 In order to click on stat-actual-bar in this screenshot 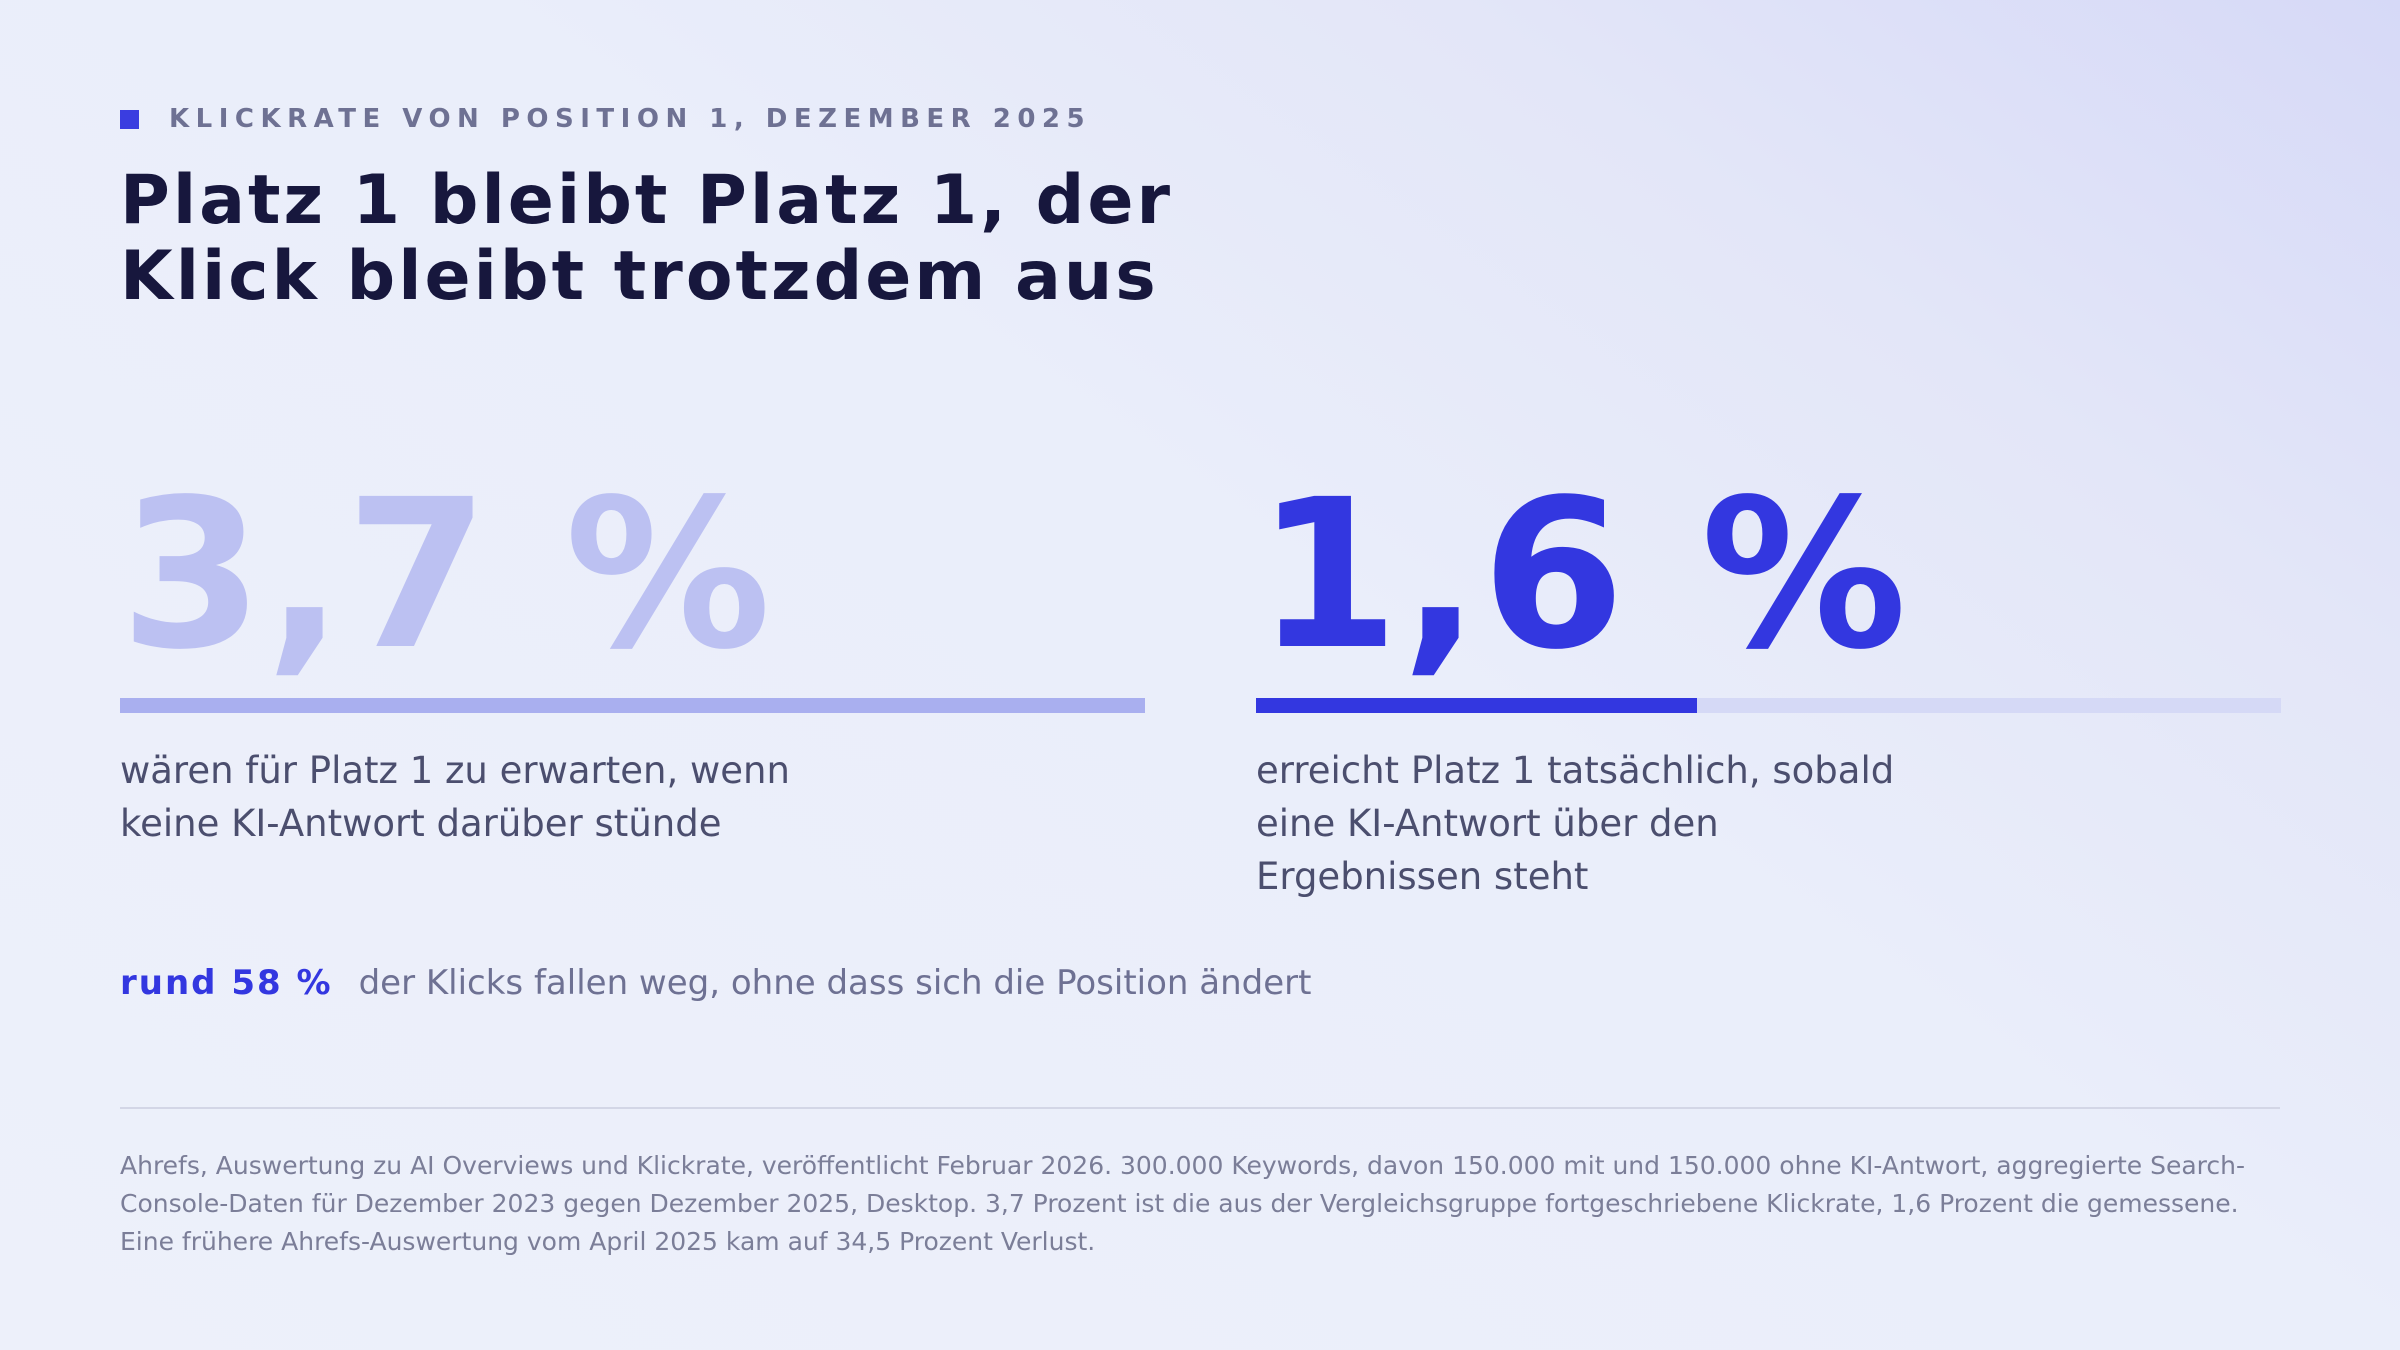, I will do `click(1768, 705)`.